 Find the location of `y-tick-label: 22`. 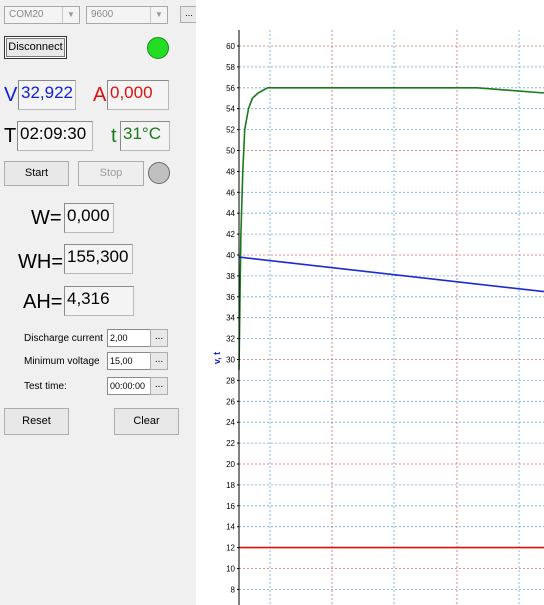

y-tick-label: 22 is located at coordinates (230, 443).